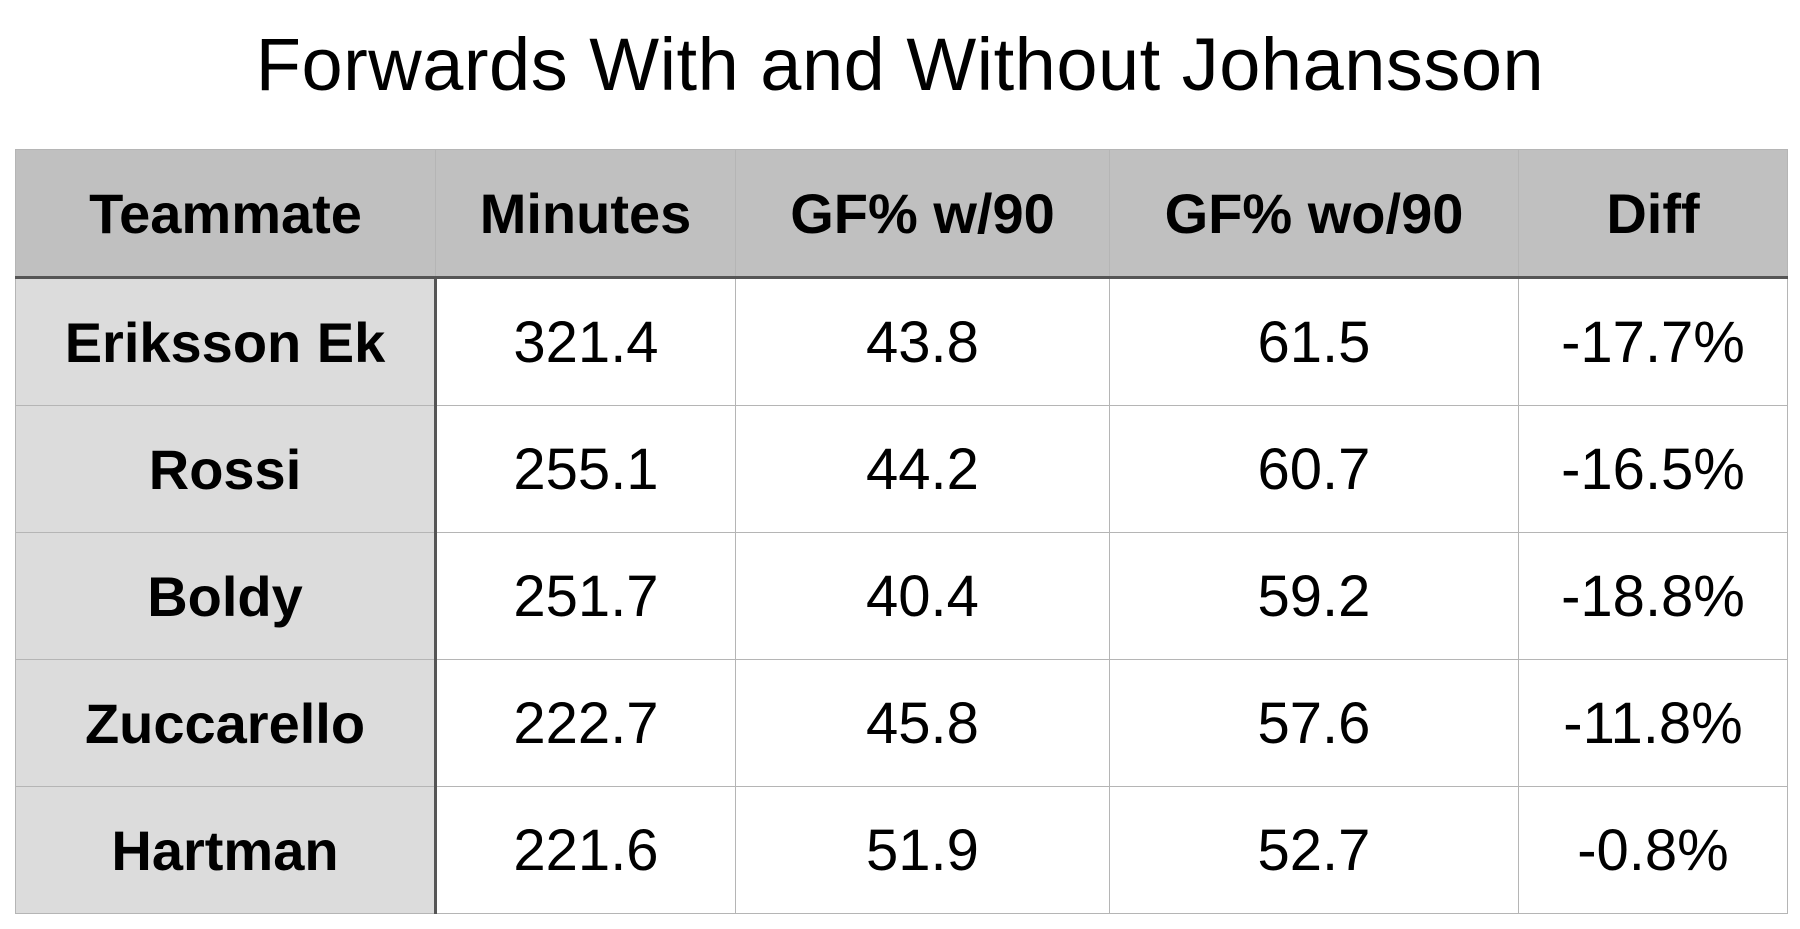 The image size is (1800, 929). Describe the element at coordinates (1314, 723) in the screenshot. I see `cell-gf-without: 57.6` at that location.